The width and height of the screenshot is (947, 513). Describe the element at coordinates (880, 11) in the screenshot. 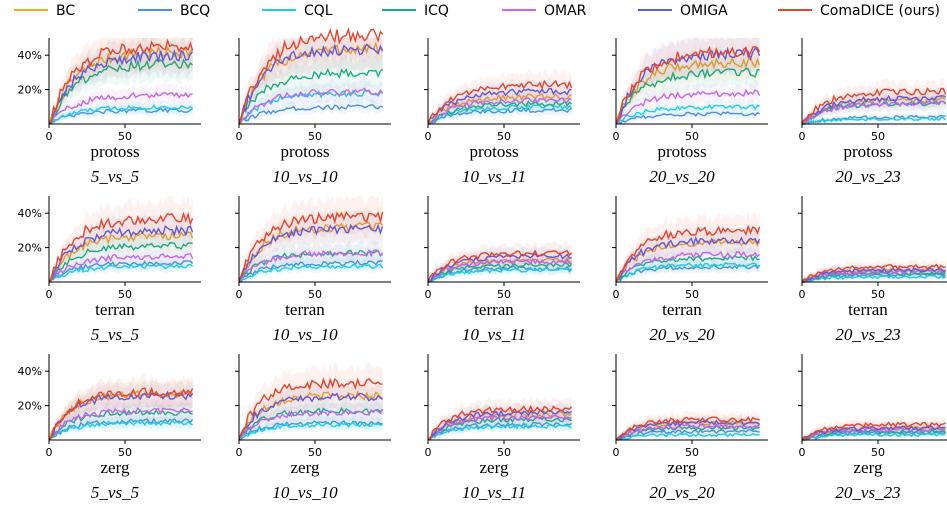

I see `legend-label: ComaDICE (ours)` at that location.